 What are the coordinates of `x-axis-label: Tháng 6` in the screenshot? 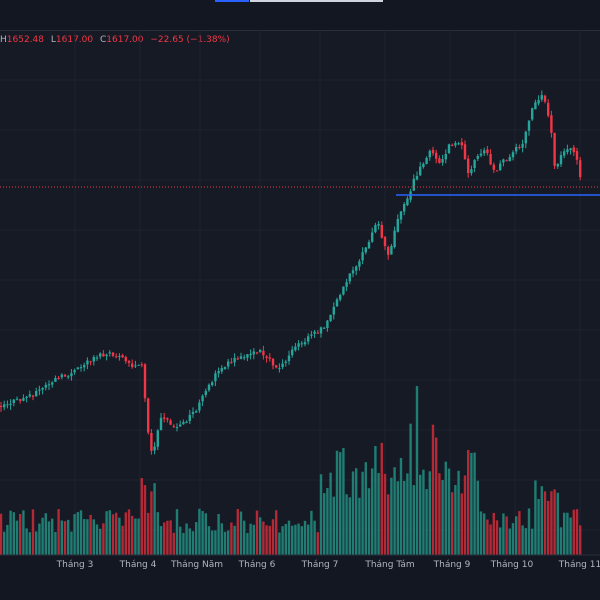 It's located at (257, 565).